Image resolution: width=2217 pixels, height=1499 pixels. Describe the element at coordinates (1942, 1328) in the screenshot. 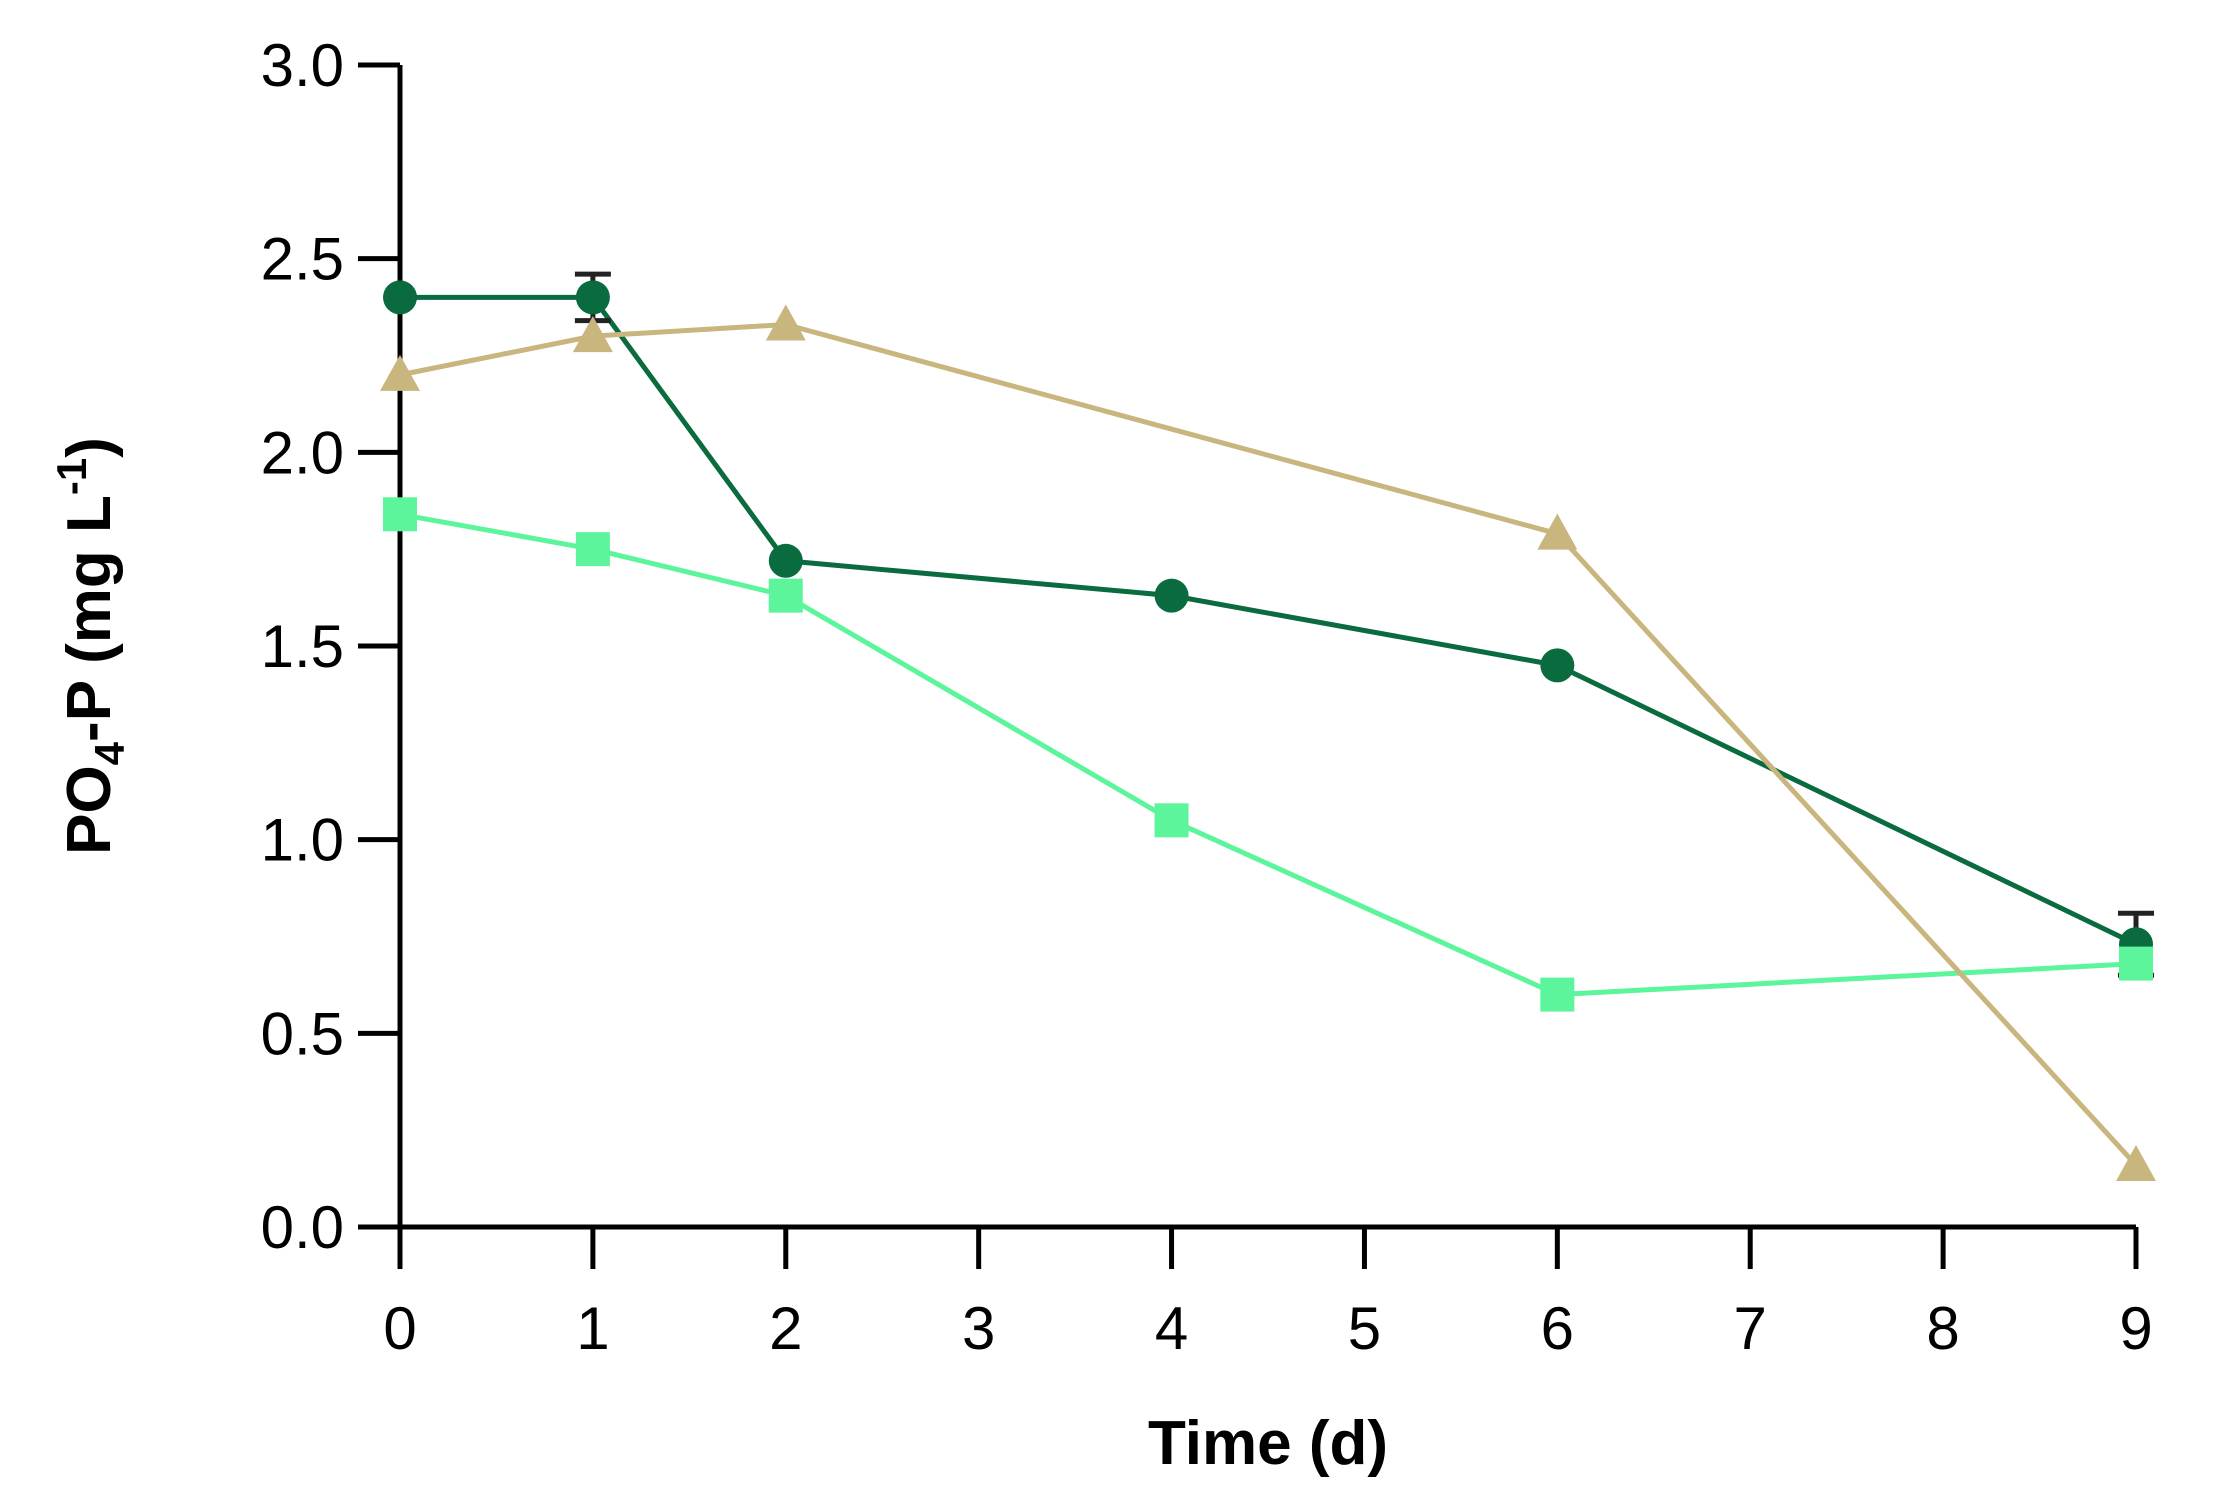

I see `x-tick-label: 8` at that location.